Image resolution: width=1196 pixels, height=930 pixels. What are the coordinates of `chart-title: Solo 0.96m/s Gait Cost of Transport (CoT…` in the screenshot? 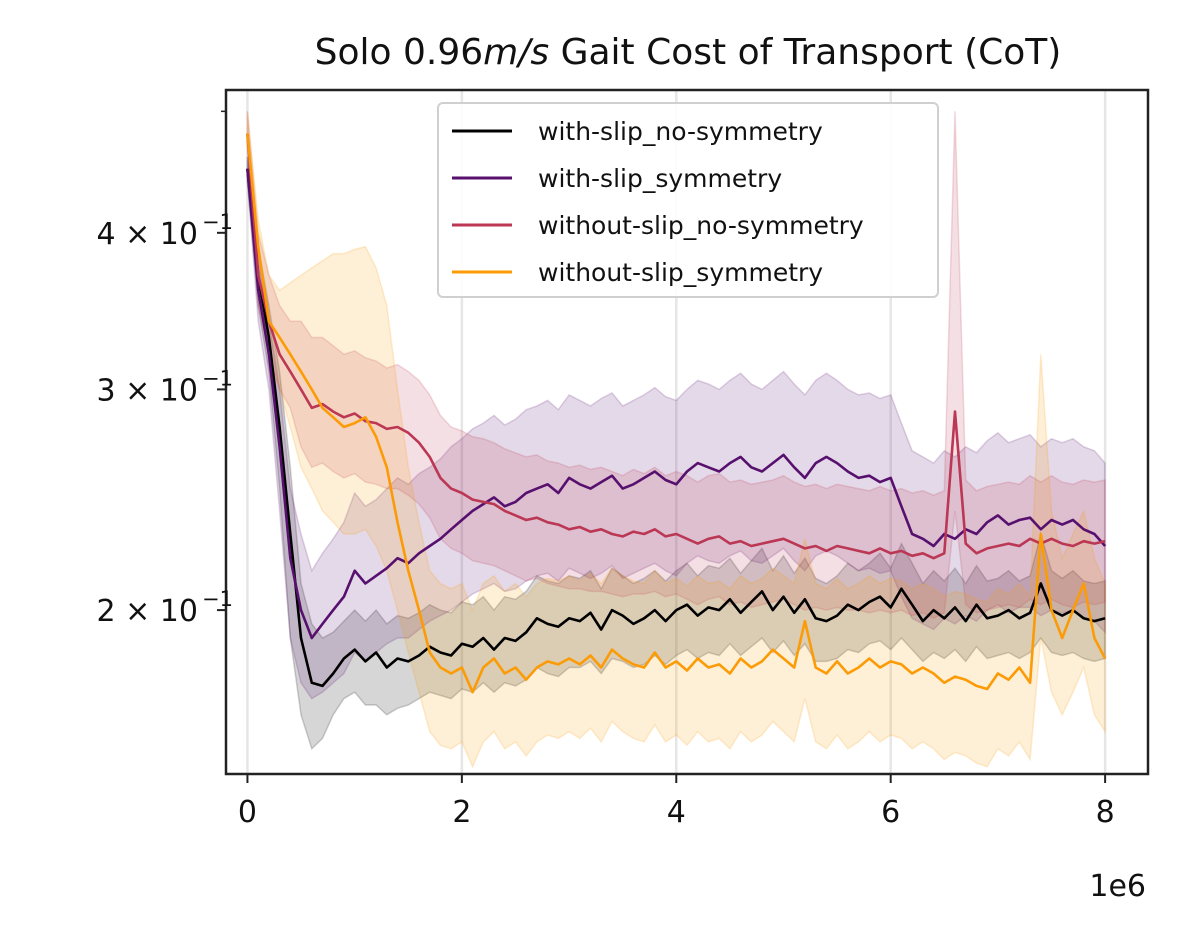 It's located at (688, 52).